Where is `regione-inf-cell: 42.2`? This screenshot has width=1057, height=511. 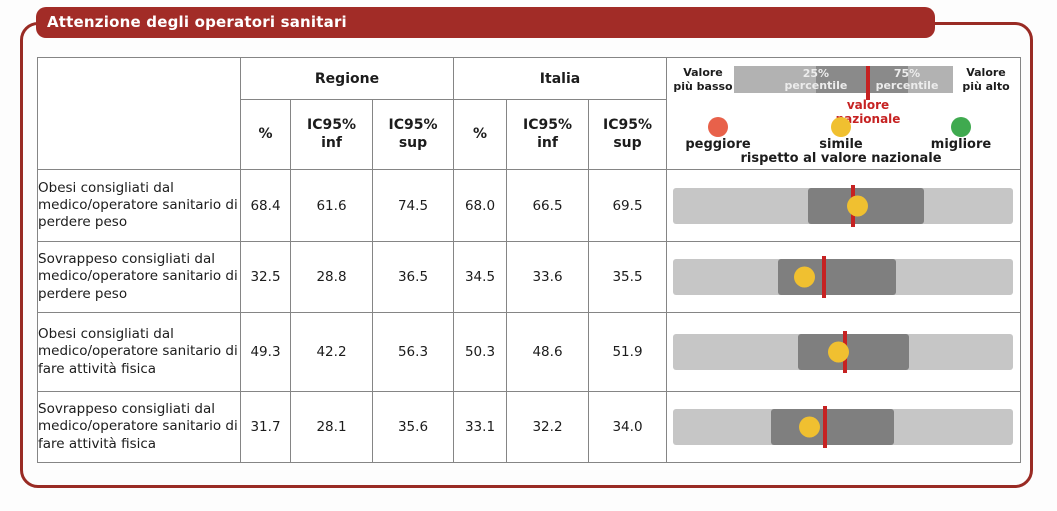
regione-inf-cell: 42.2 is located at coordinates (331, 352).